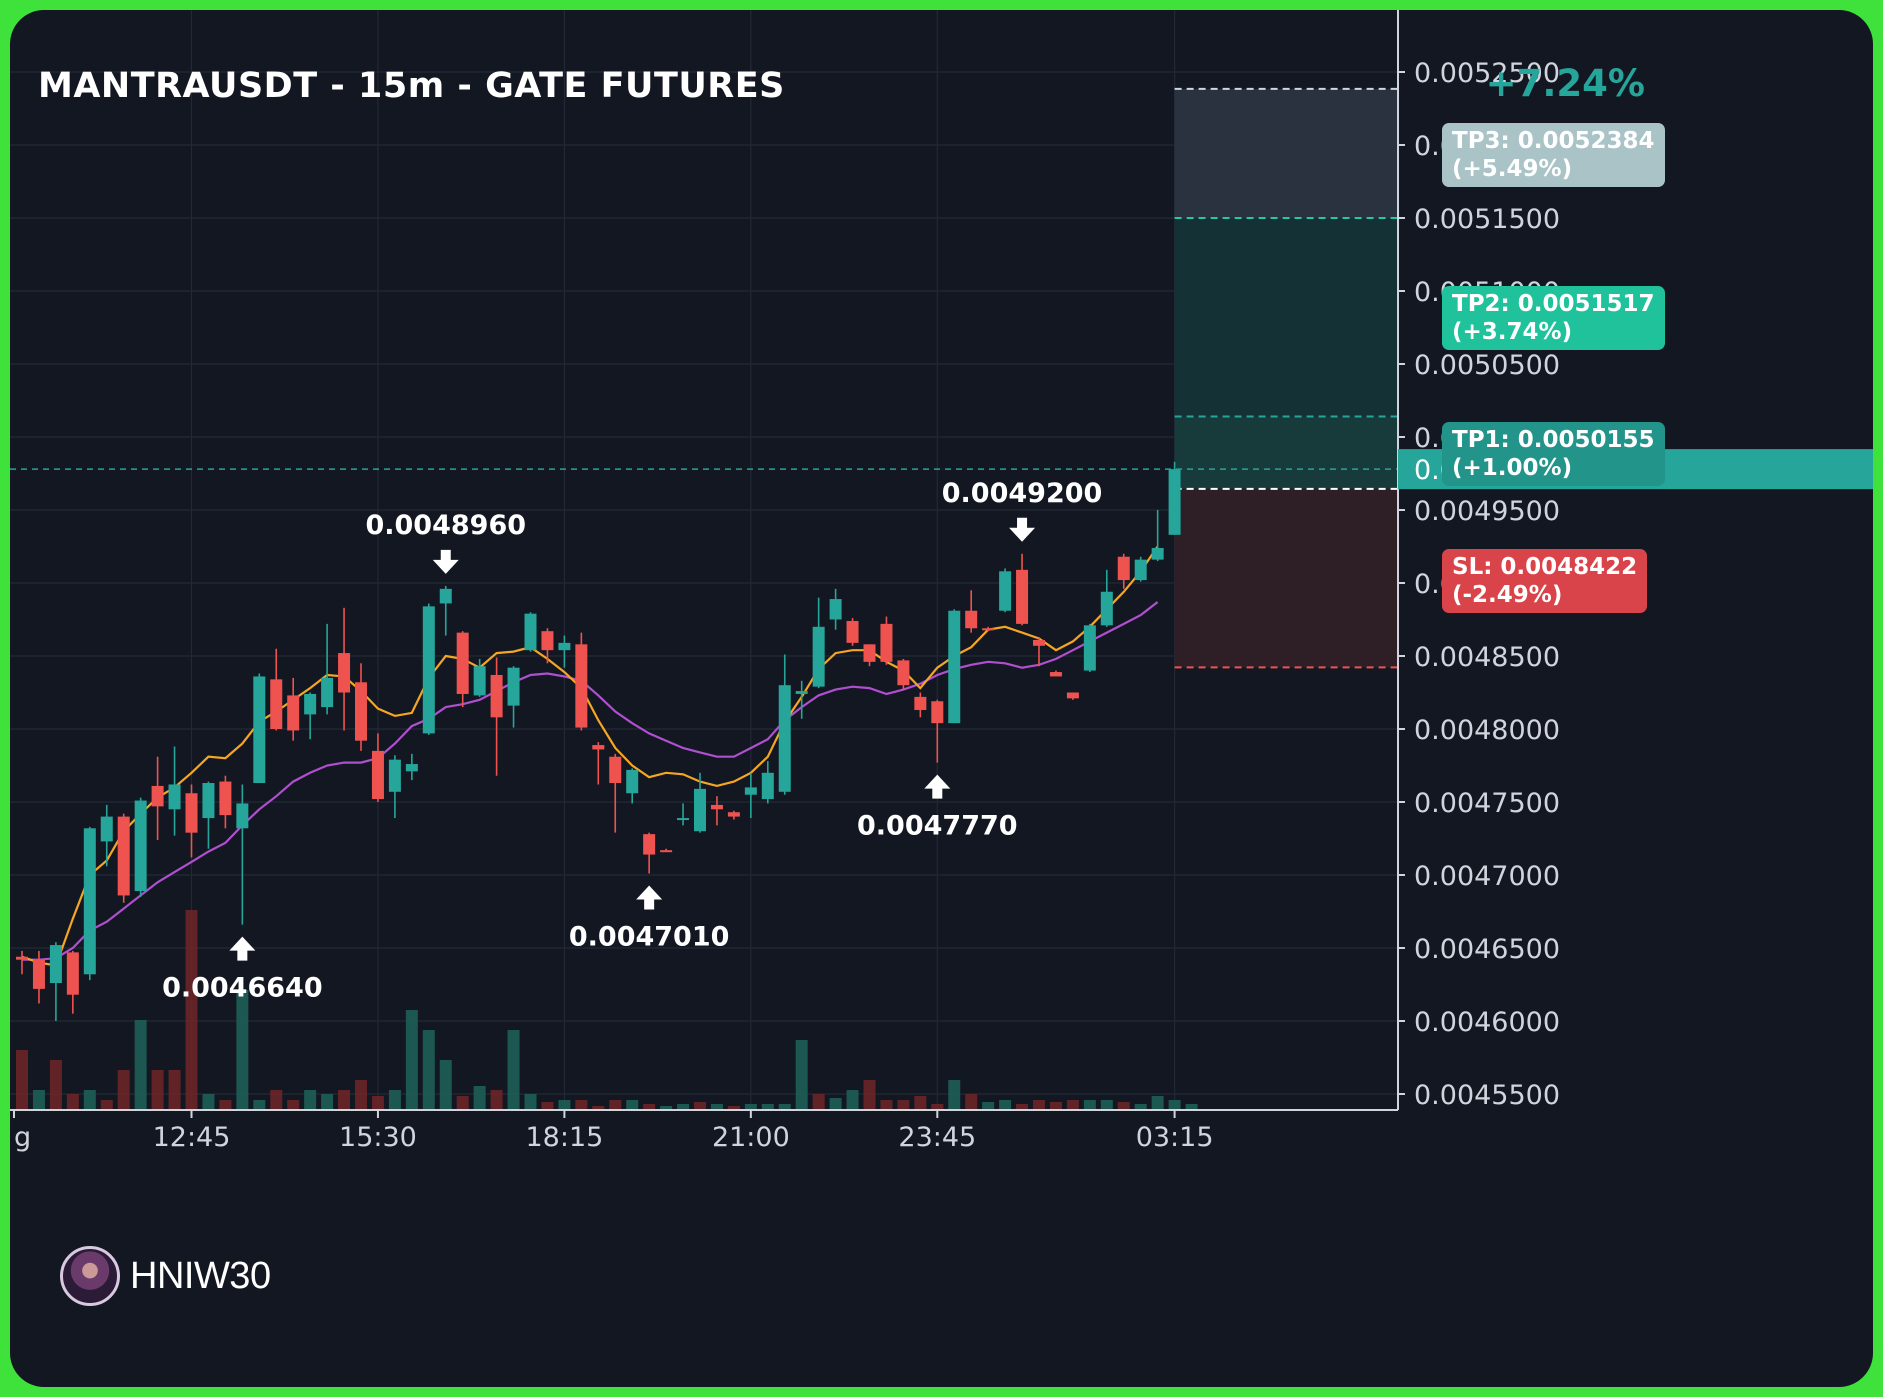 The width and height of the screenshot is (1883, 1397). I want to click on brand-watermark: HNIW30, so click(165, 1276).